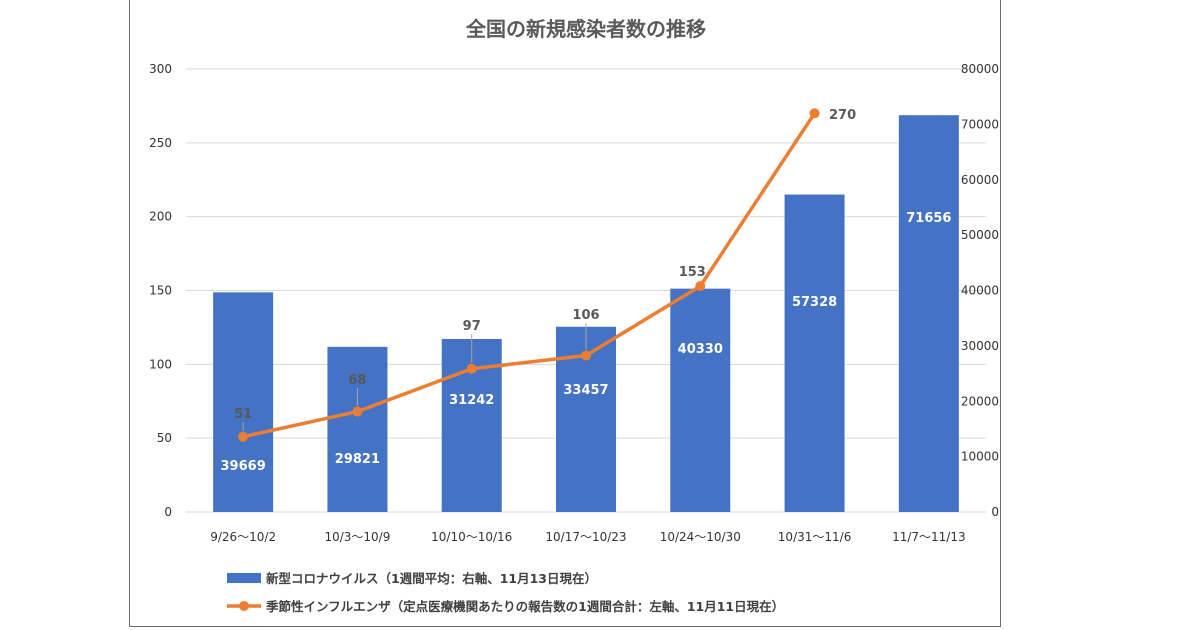 The width and height of the screenshot is (1200, 630). What do you see at coordinates (585, 390) in the screenshot?
I see `bar-value-label: 33457` at bounding box center [585, 390].